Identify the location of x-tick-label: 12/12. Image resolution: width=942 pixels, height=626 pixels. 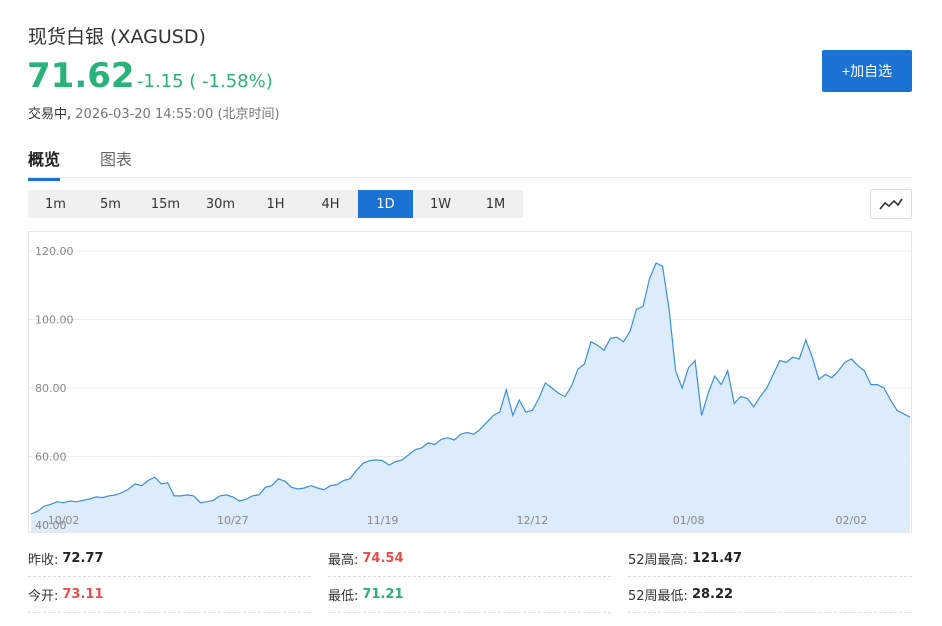
(533, 520).